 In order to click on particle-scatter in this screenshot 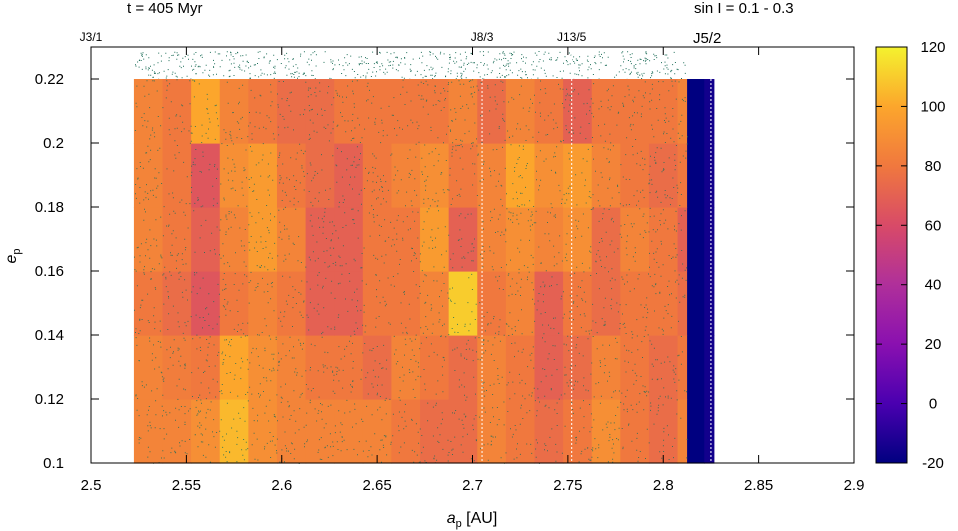, I will do `click(410, 65)`.